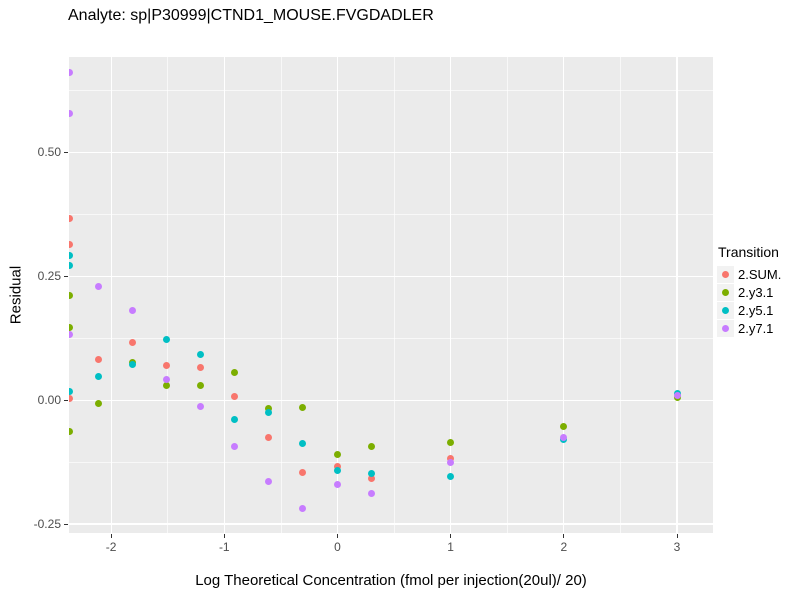  What do you see at coordinates (49, 400) in the screenshot?
I see `y-tick-label: 0.00` at bounding box center [49, 400].